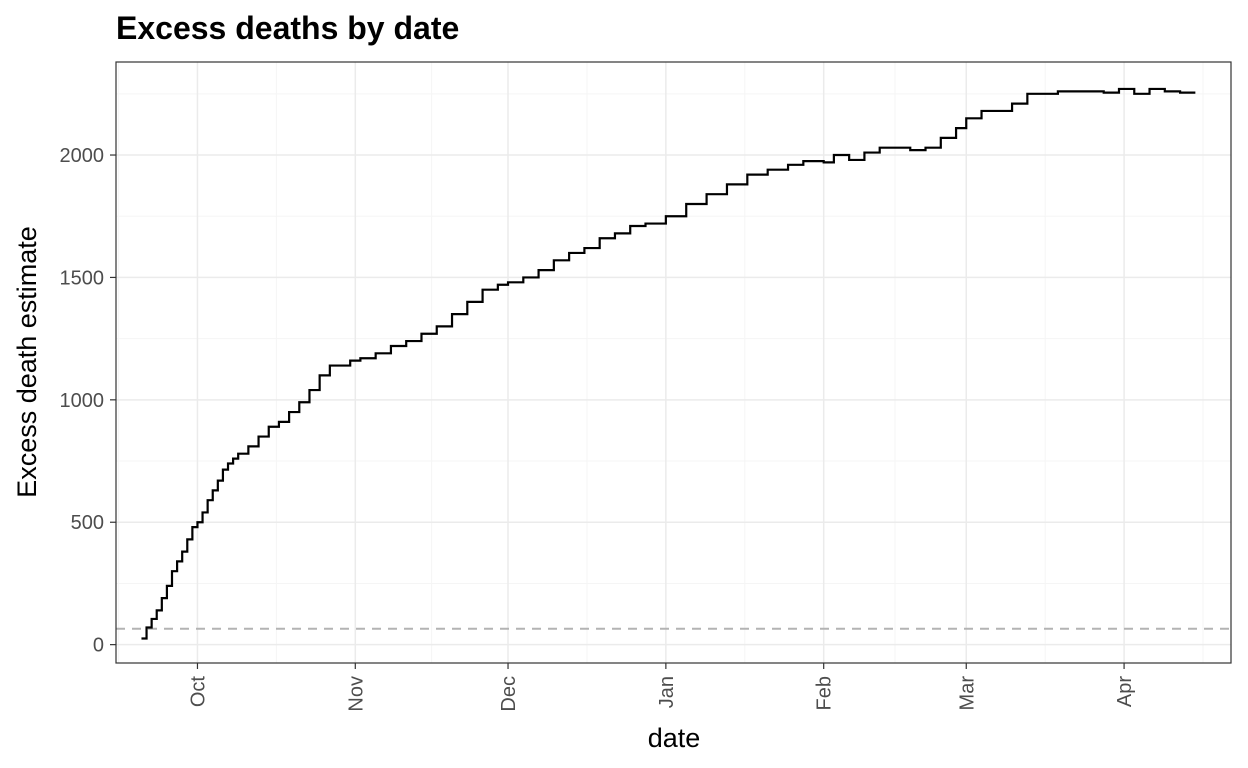 The image size is (1248, 768). Describe the element at coordinates (674, 738) in the screenshot. I see `x-axis-title: date` at that location.